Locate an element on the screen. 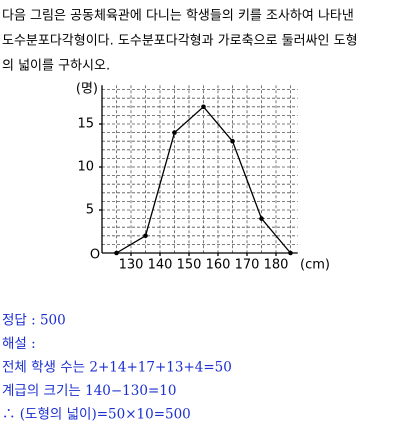  y-axis-label: (명) is located at coordinates (87, 89).